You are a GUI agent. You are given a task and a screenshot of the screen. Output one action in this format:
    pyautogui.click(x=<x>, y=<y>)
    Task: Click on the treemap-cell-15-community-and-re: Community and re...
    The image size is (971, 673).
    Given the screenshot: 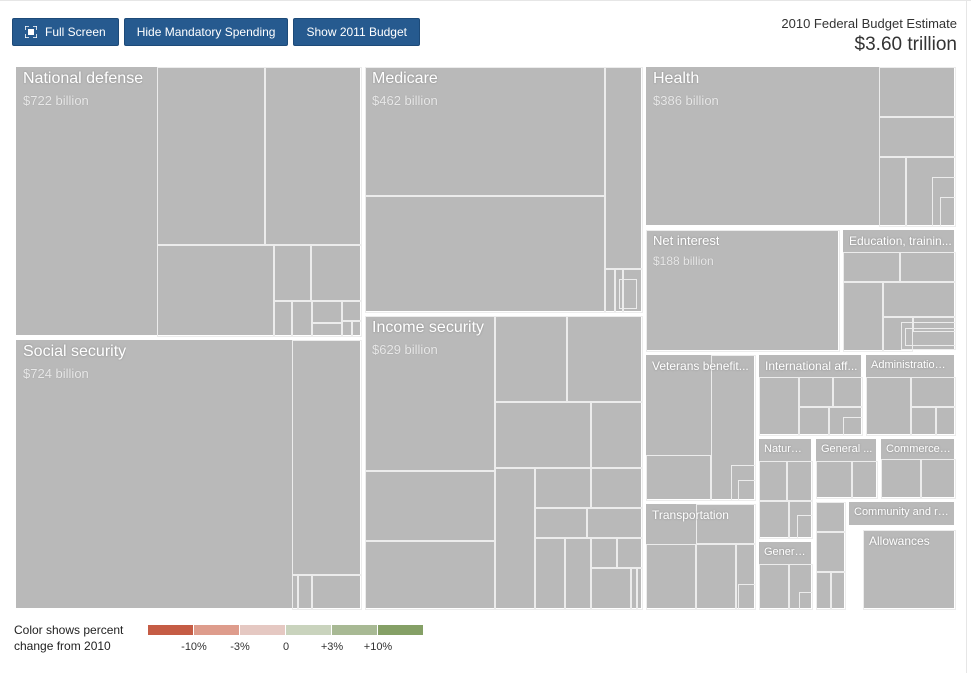 What is the action you would take?
    pyautogui.click(x=901, y=513)
    